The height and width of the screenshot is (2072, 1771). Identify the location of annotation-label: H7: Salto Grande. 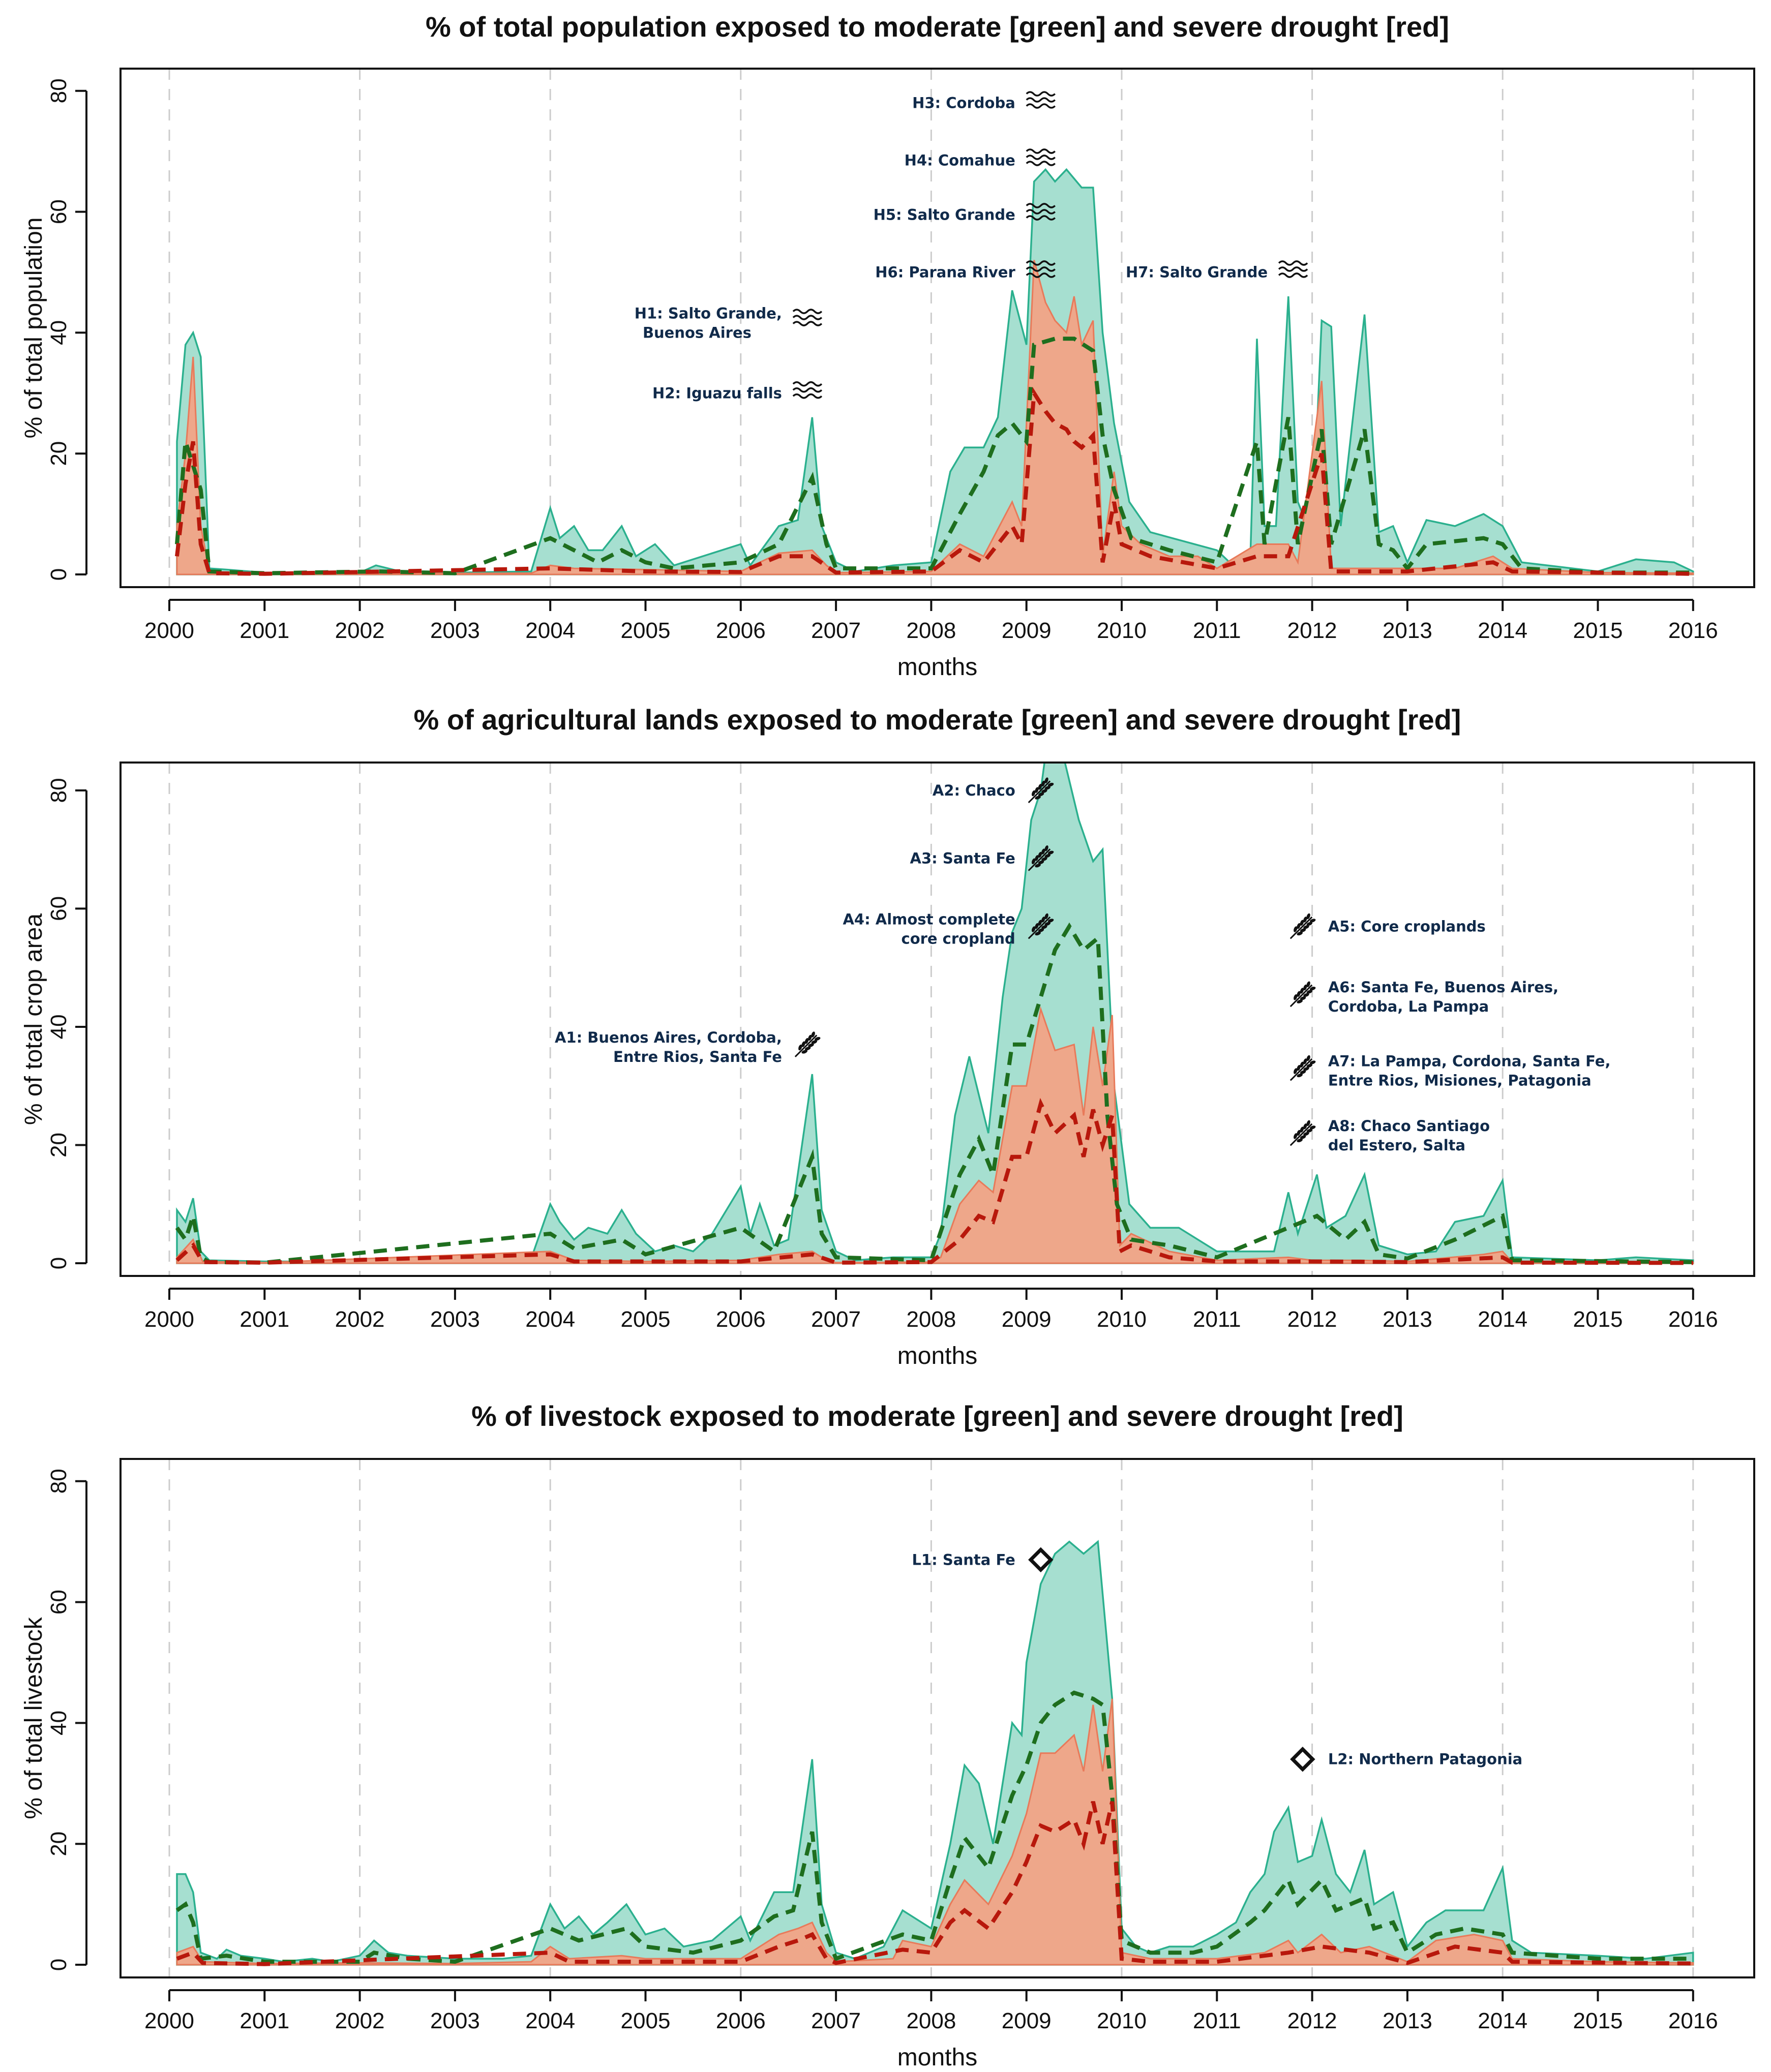
(1197, 272).